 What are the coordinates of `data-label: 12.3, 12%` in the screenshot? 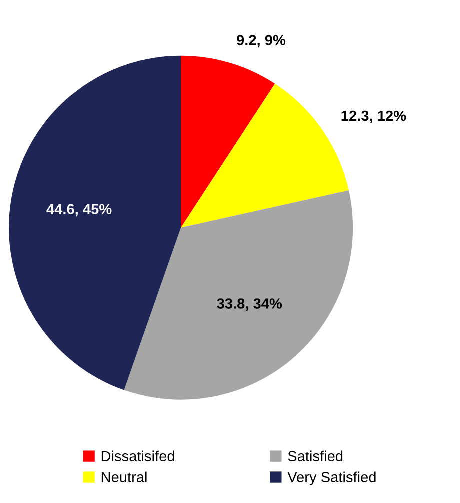 It's located at (374, 117).